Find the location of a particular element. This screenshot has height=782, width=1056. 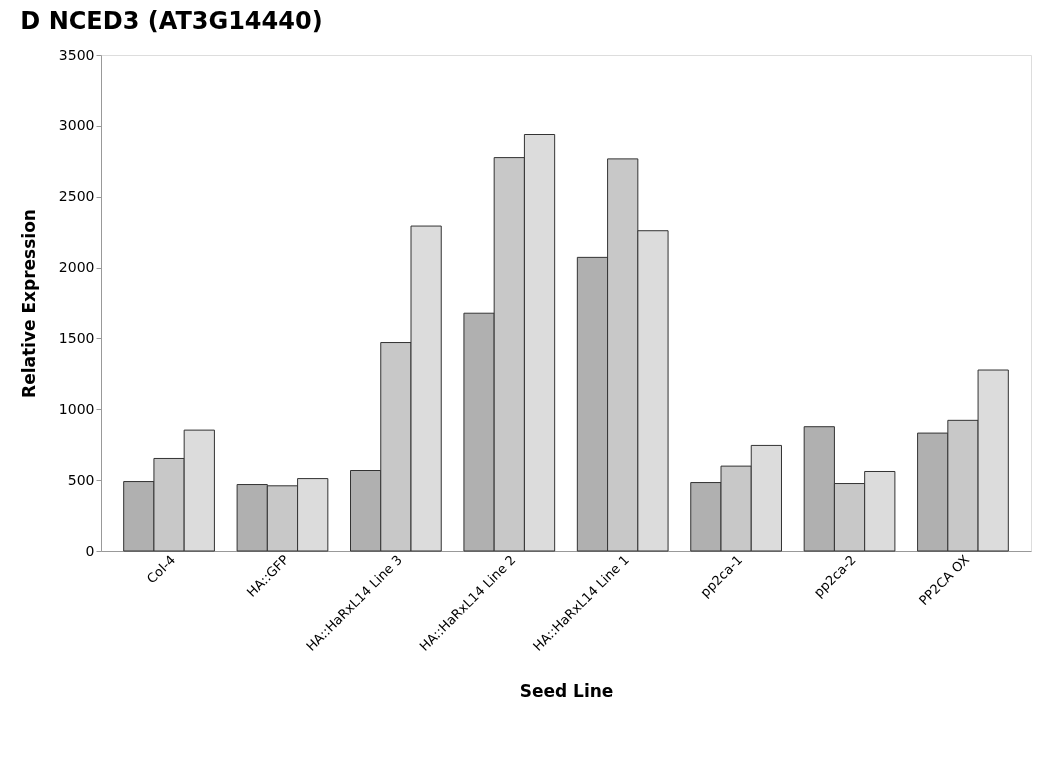

y-tick-label: 0 is located at coordinates (90, 550).